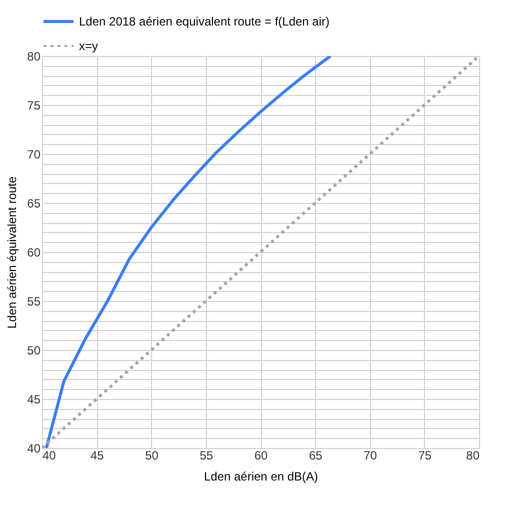 Image resolution: width=507 pixels, height=516 pixels. Describe the element at coordinates (34, 399) in the screenshot. I see `y-tick-label: 45` at that location.